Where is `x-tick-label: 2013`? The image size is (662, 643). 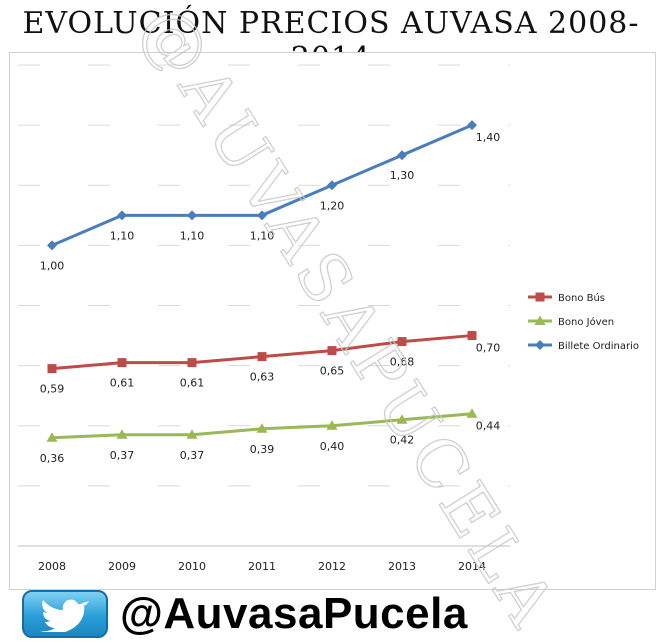
x-tick-label: 2013 is located at coordinates (402, 566).